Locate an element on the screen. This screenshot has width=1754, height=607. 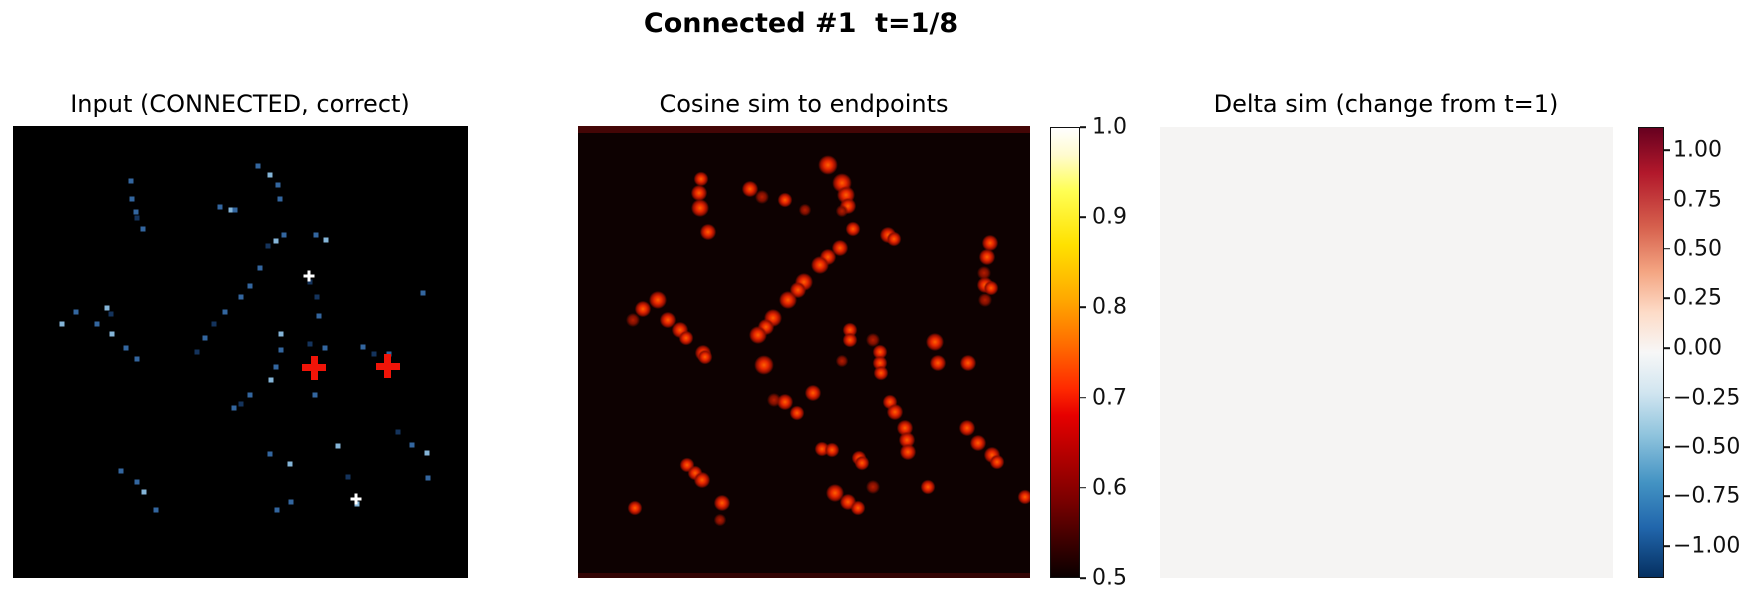
cbar-cosine-tick-label: 1.0 is located at coordinates (1109, 127).